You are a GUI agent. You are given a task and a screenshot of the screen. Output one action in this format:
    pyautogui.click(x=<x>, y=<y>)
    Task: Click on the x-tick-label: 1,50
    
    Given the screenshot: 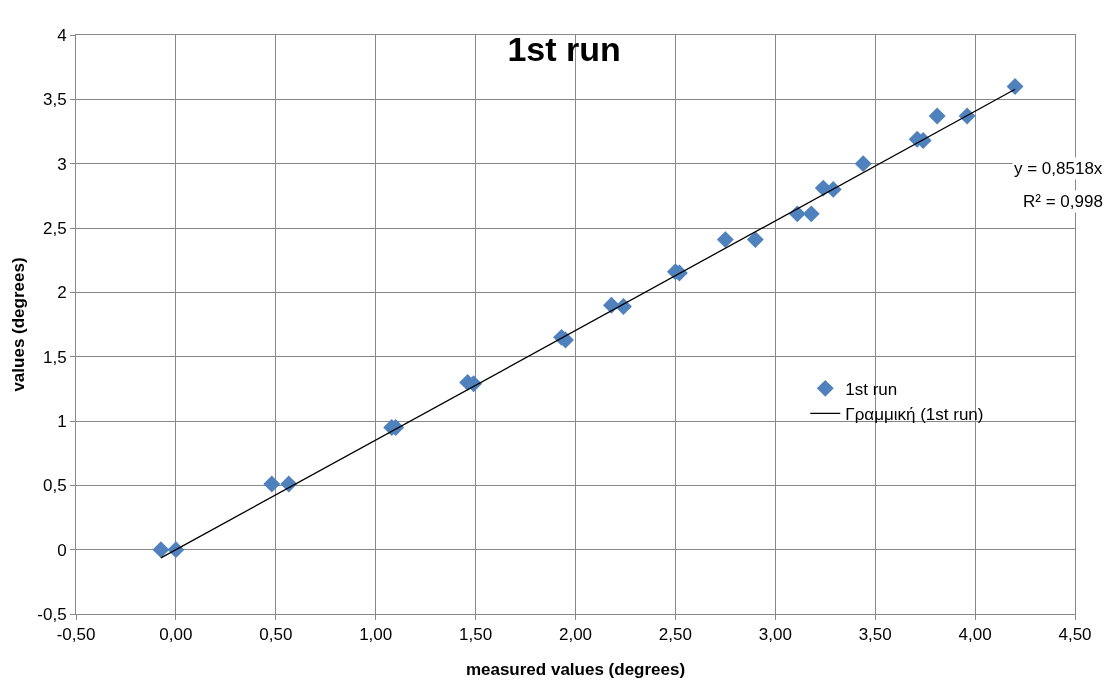 What is the action you would take?
    pyautogui.click(x=476, y=635)
    